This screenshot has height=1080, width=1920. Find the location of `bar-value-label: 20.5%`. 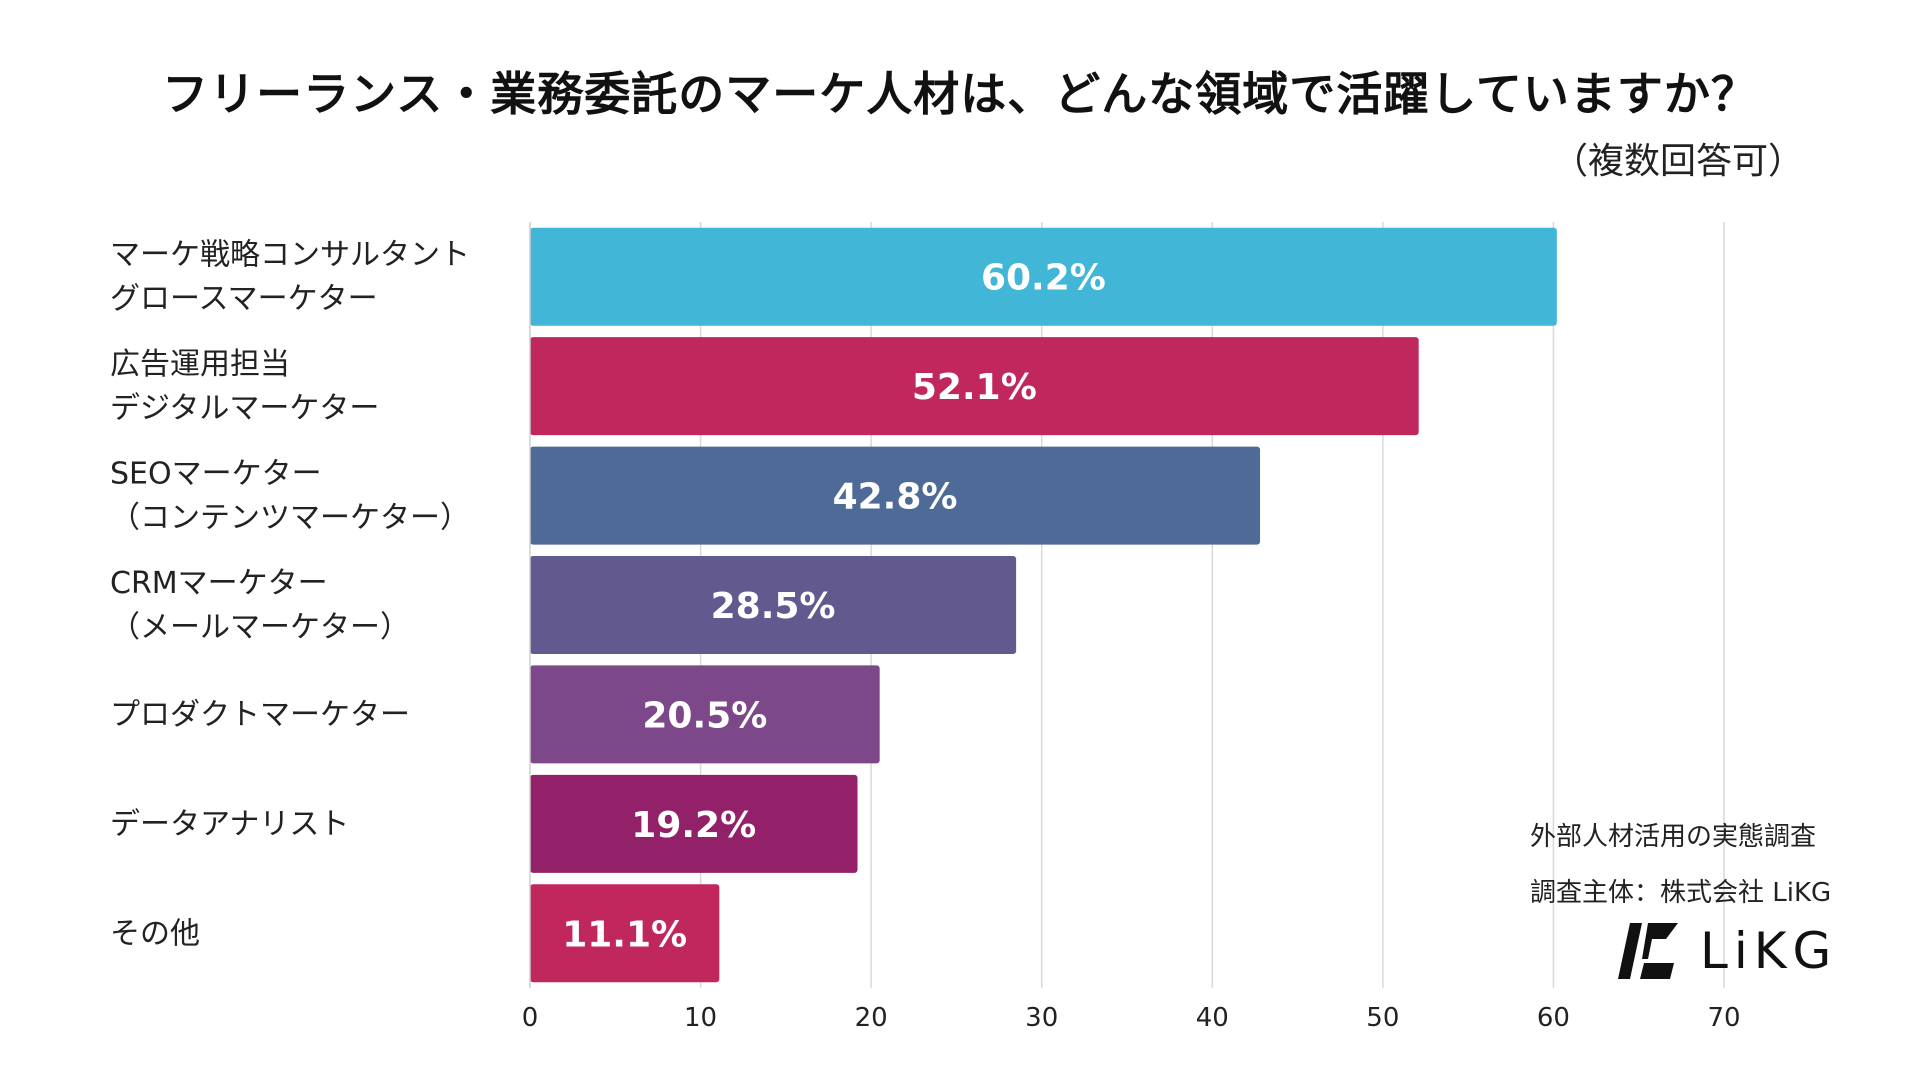

bar-value-label: 20.5% is located at coordinates (704, 715).